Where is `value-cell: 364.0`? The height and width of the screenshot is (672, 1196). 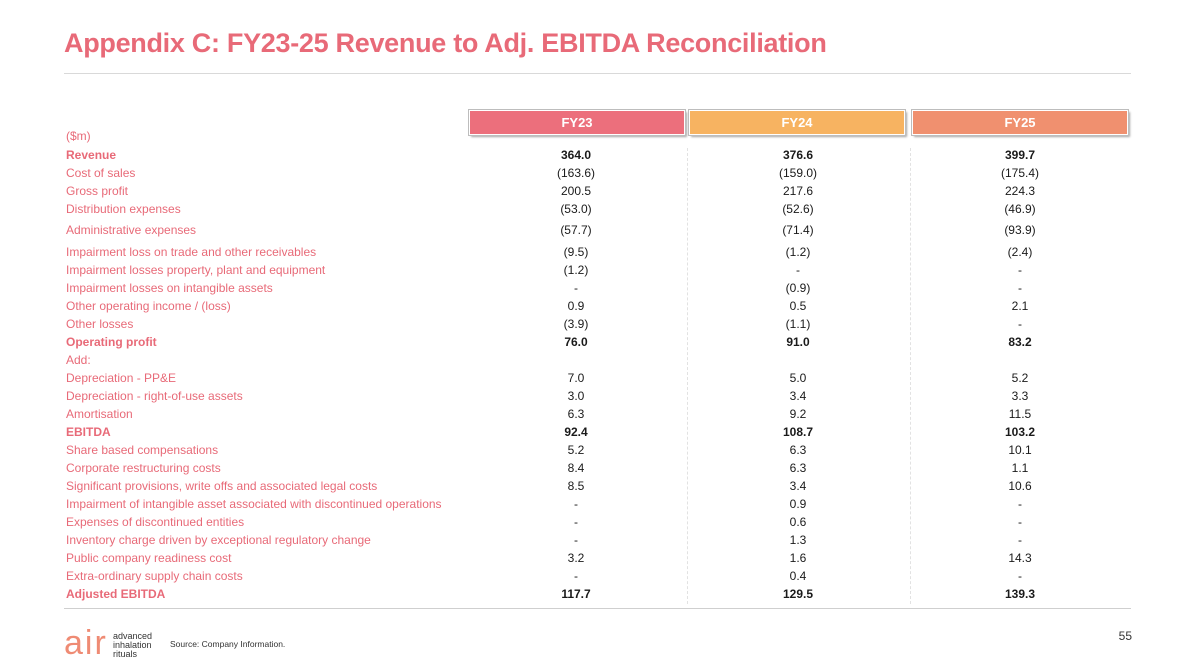
value-cell: 364.0 is located at coordinates (576, 155).